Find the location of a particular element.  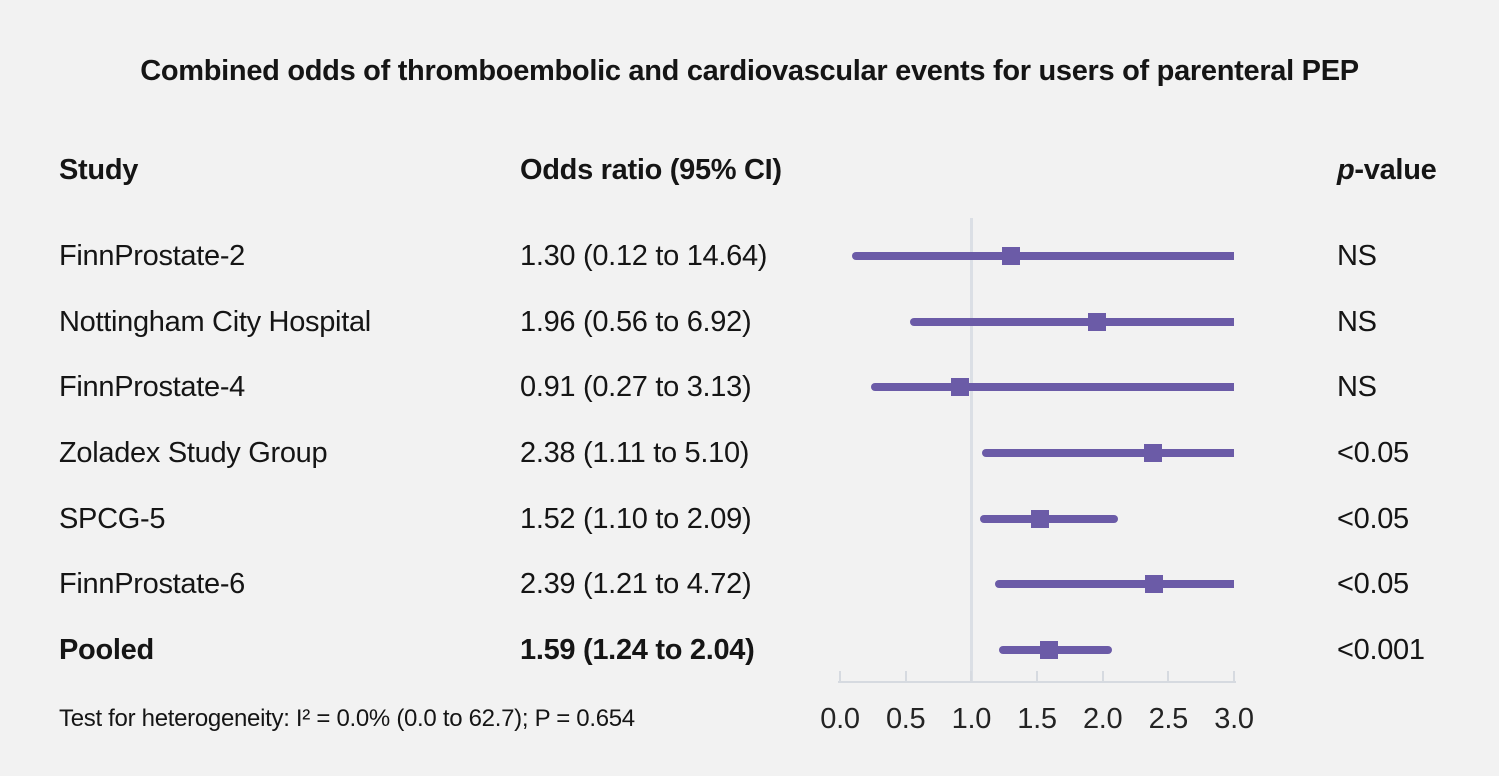

p-value-rest: -value is located at coordinates (1395, 170).